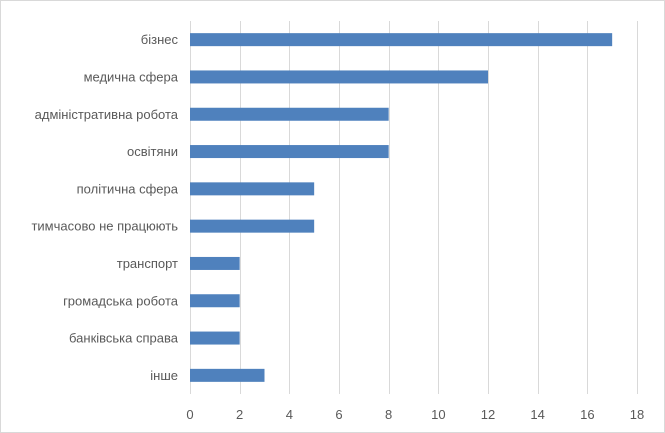  Describe the element at coordinates (164, 375) in the screenshot. I see `category-label: інше` at that location.